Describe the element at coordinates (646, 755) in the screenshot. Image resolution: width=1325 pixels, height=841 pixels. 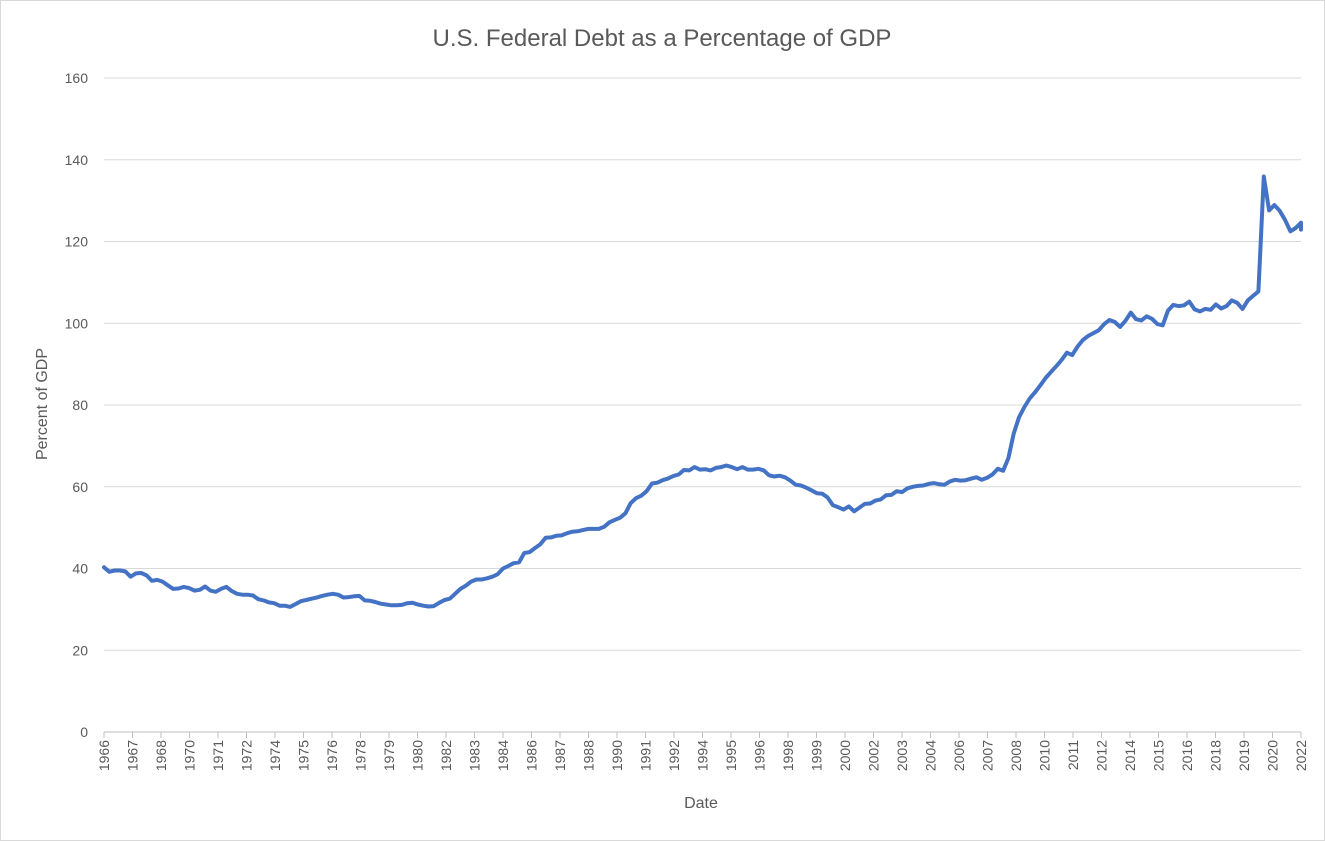
I see `x-tick-label: 1991` at that location.